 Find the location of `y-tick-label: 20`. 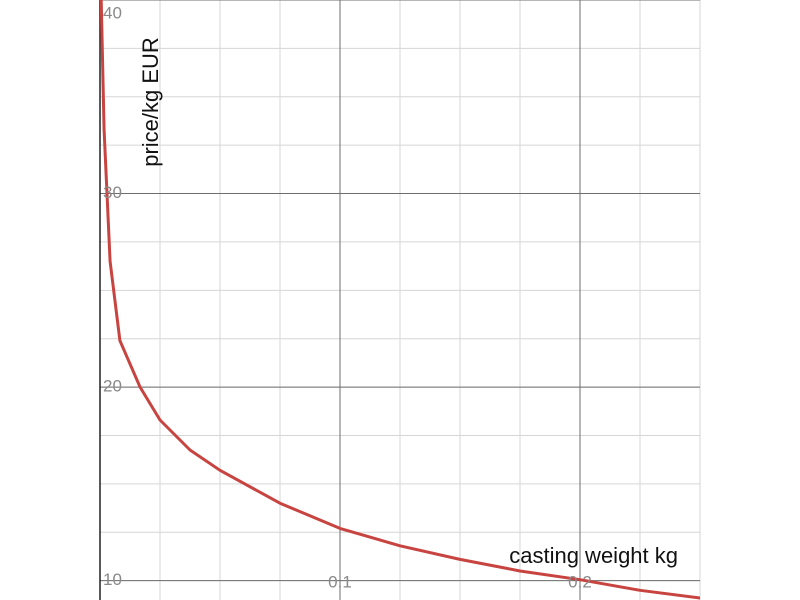

y-tick-label: 20 is located at coordinates (112, 386).